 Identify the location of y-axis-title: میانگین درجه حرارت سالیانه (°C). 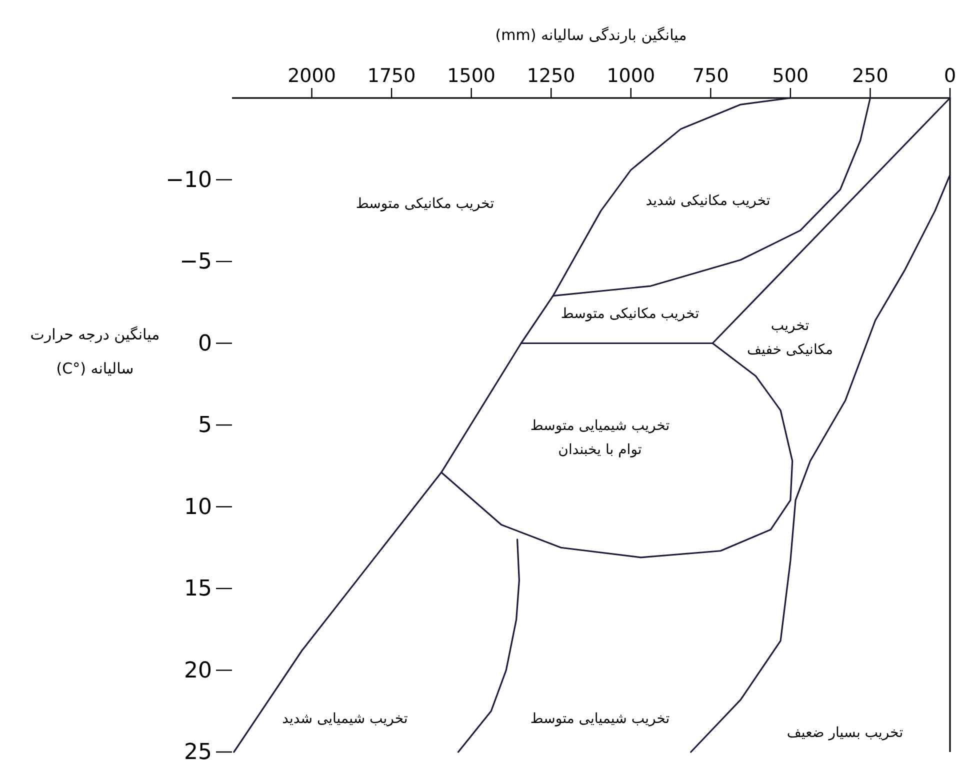
(95, 351).